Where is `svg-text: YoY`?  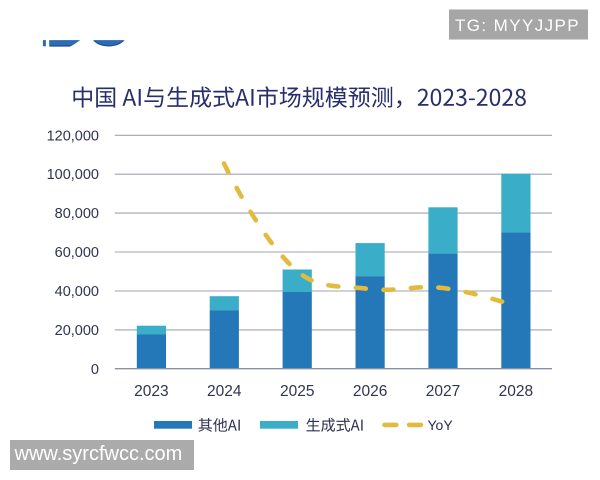
svg-text: YoY is located at coordinates (441, 425).